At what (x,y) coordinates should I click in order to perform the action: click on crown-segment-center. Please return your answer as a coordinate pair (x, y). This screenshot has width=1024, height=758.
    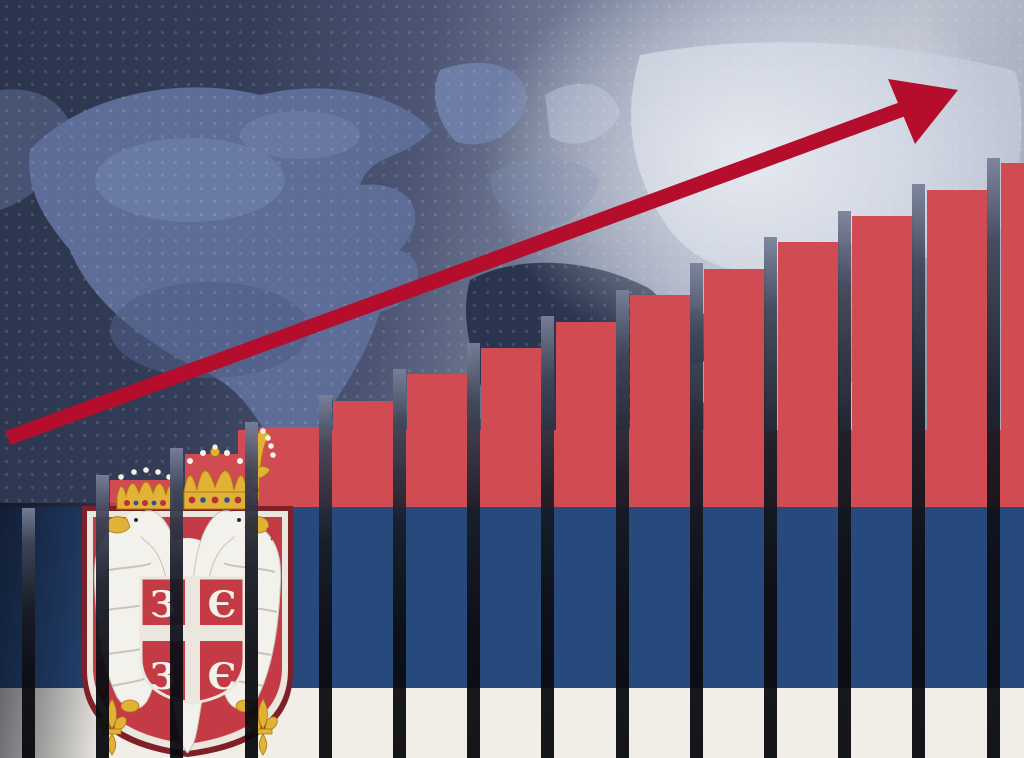
    Looking at the image, I should click on (215, 477).